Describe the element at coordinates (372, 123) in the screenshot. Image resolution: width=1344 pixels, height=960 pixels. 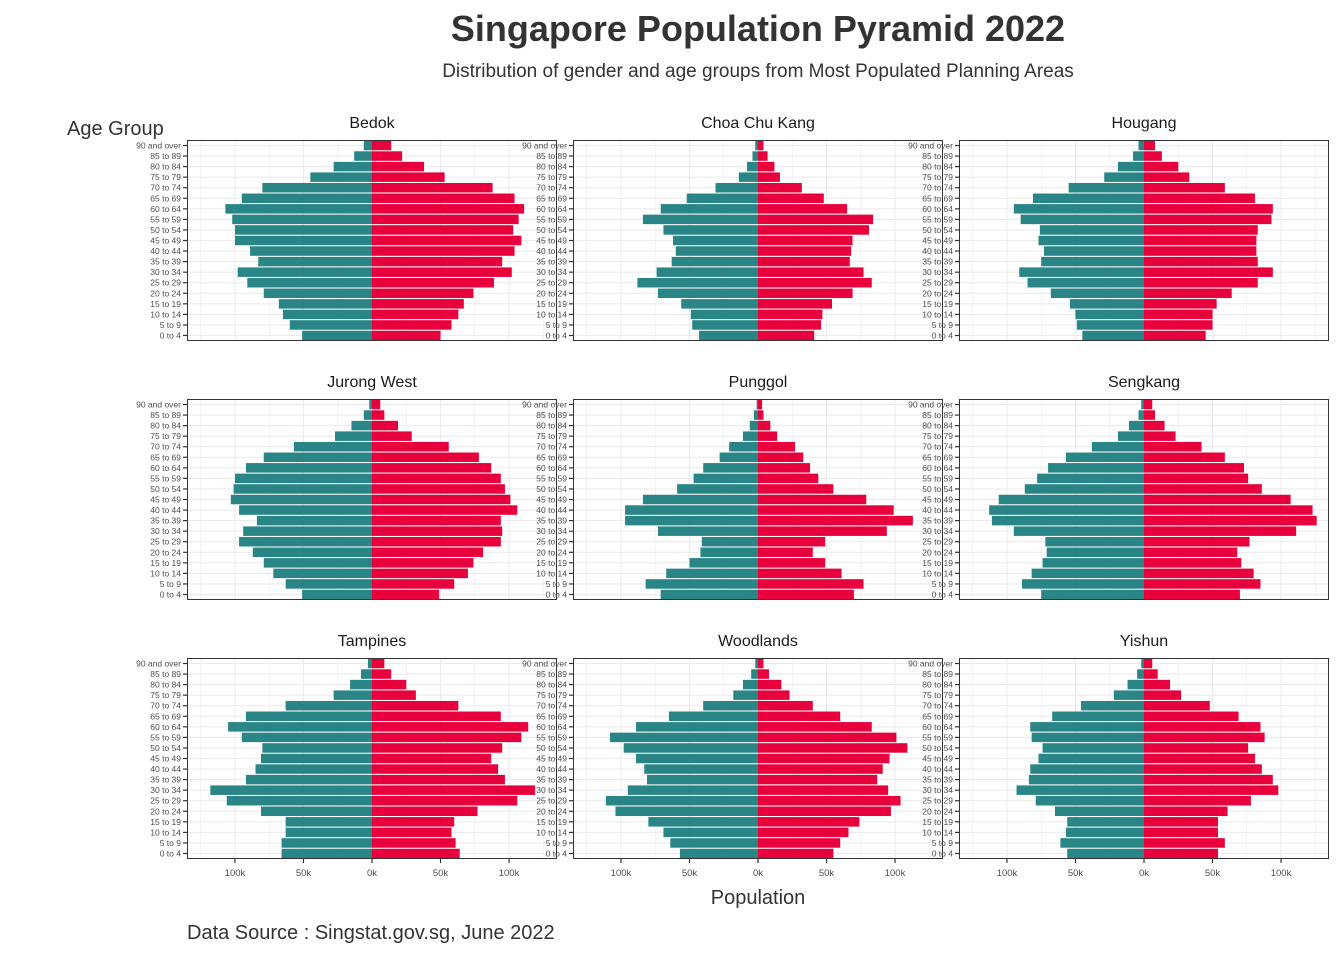
I see `facet-label: Bedok` at that location.